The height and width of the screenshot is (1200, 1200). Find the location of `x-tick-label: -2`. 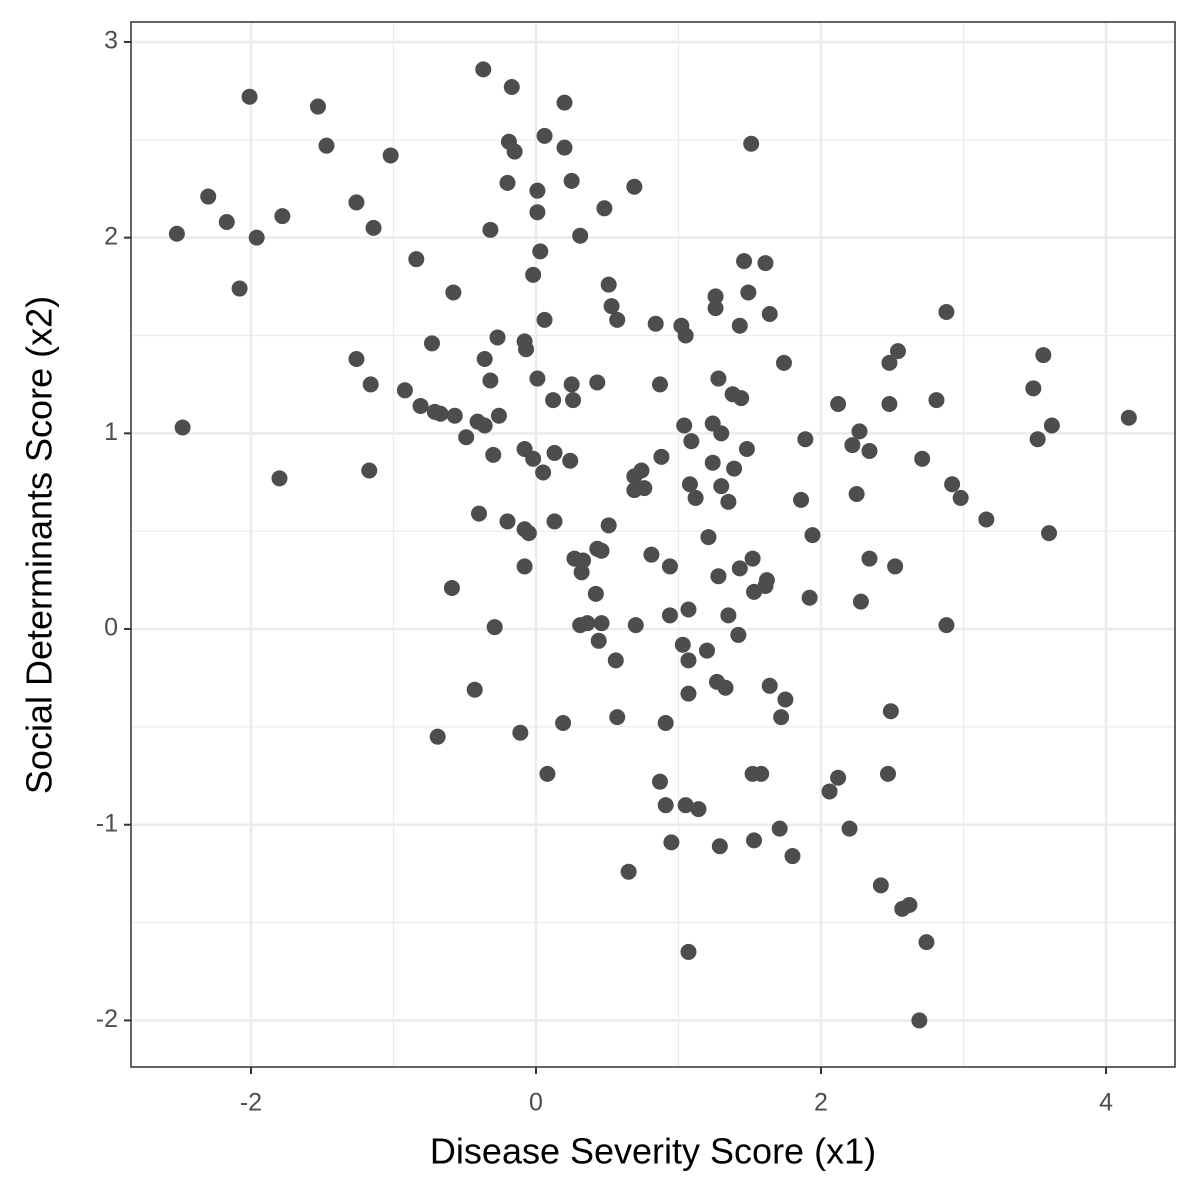

x-tick-label: -2 is located at coordinates (251, 1103).